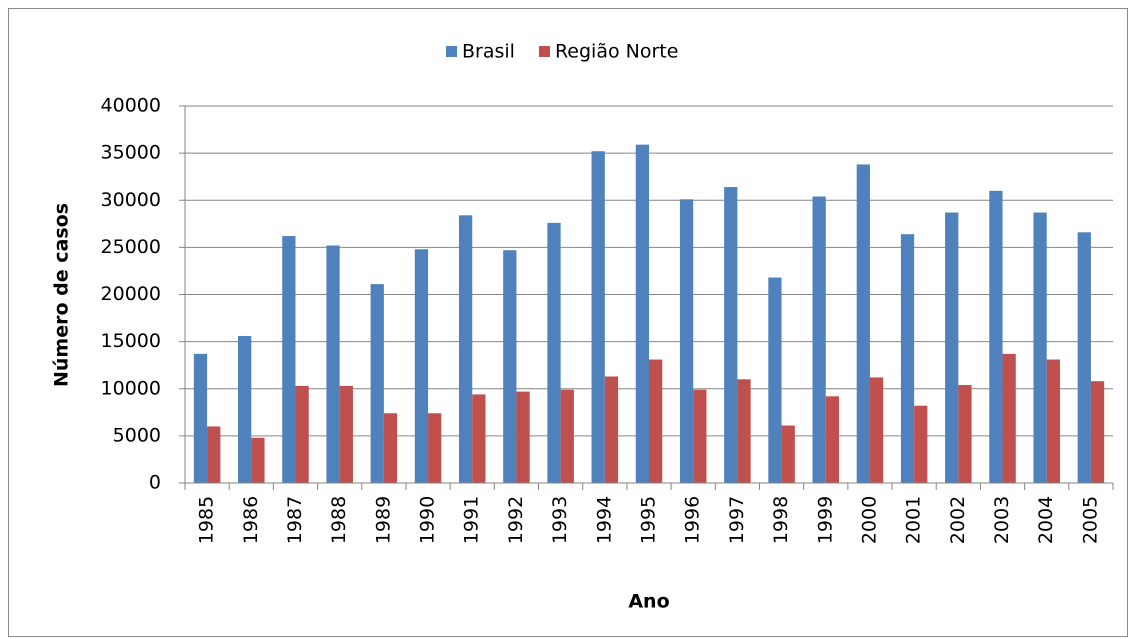 Image resolution: width=1130 pixels, height=639 pixels. Describe the element at coordinates (1090, 520) in the screenshot. I see `x-tick-label: 2005` at that location.